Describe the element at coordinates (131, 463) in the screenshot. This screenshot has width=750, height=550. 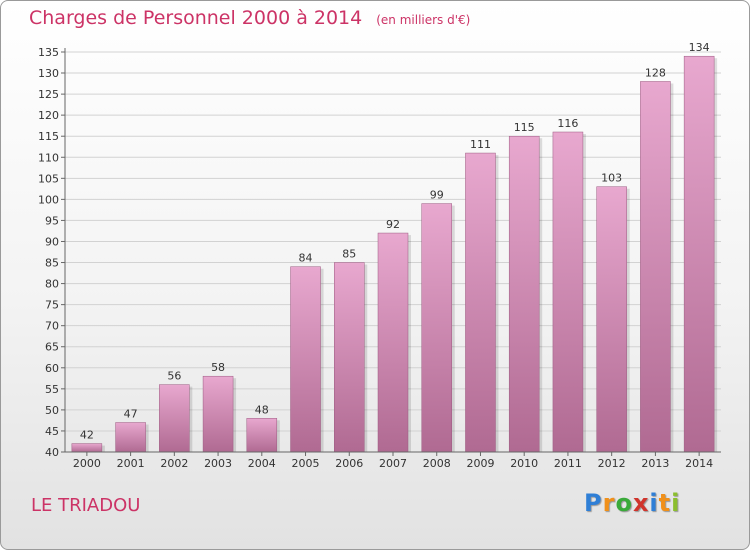
I see `x-tick-label: 2001` at that location.